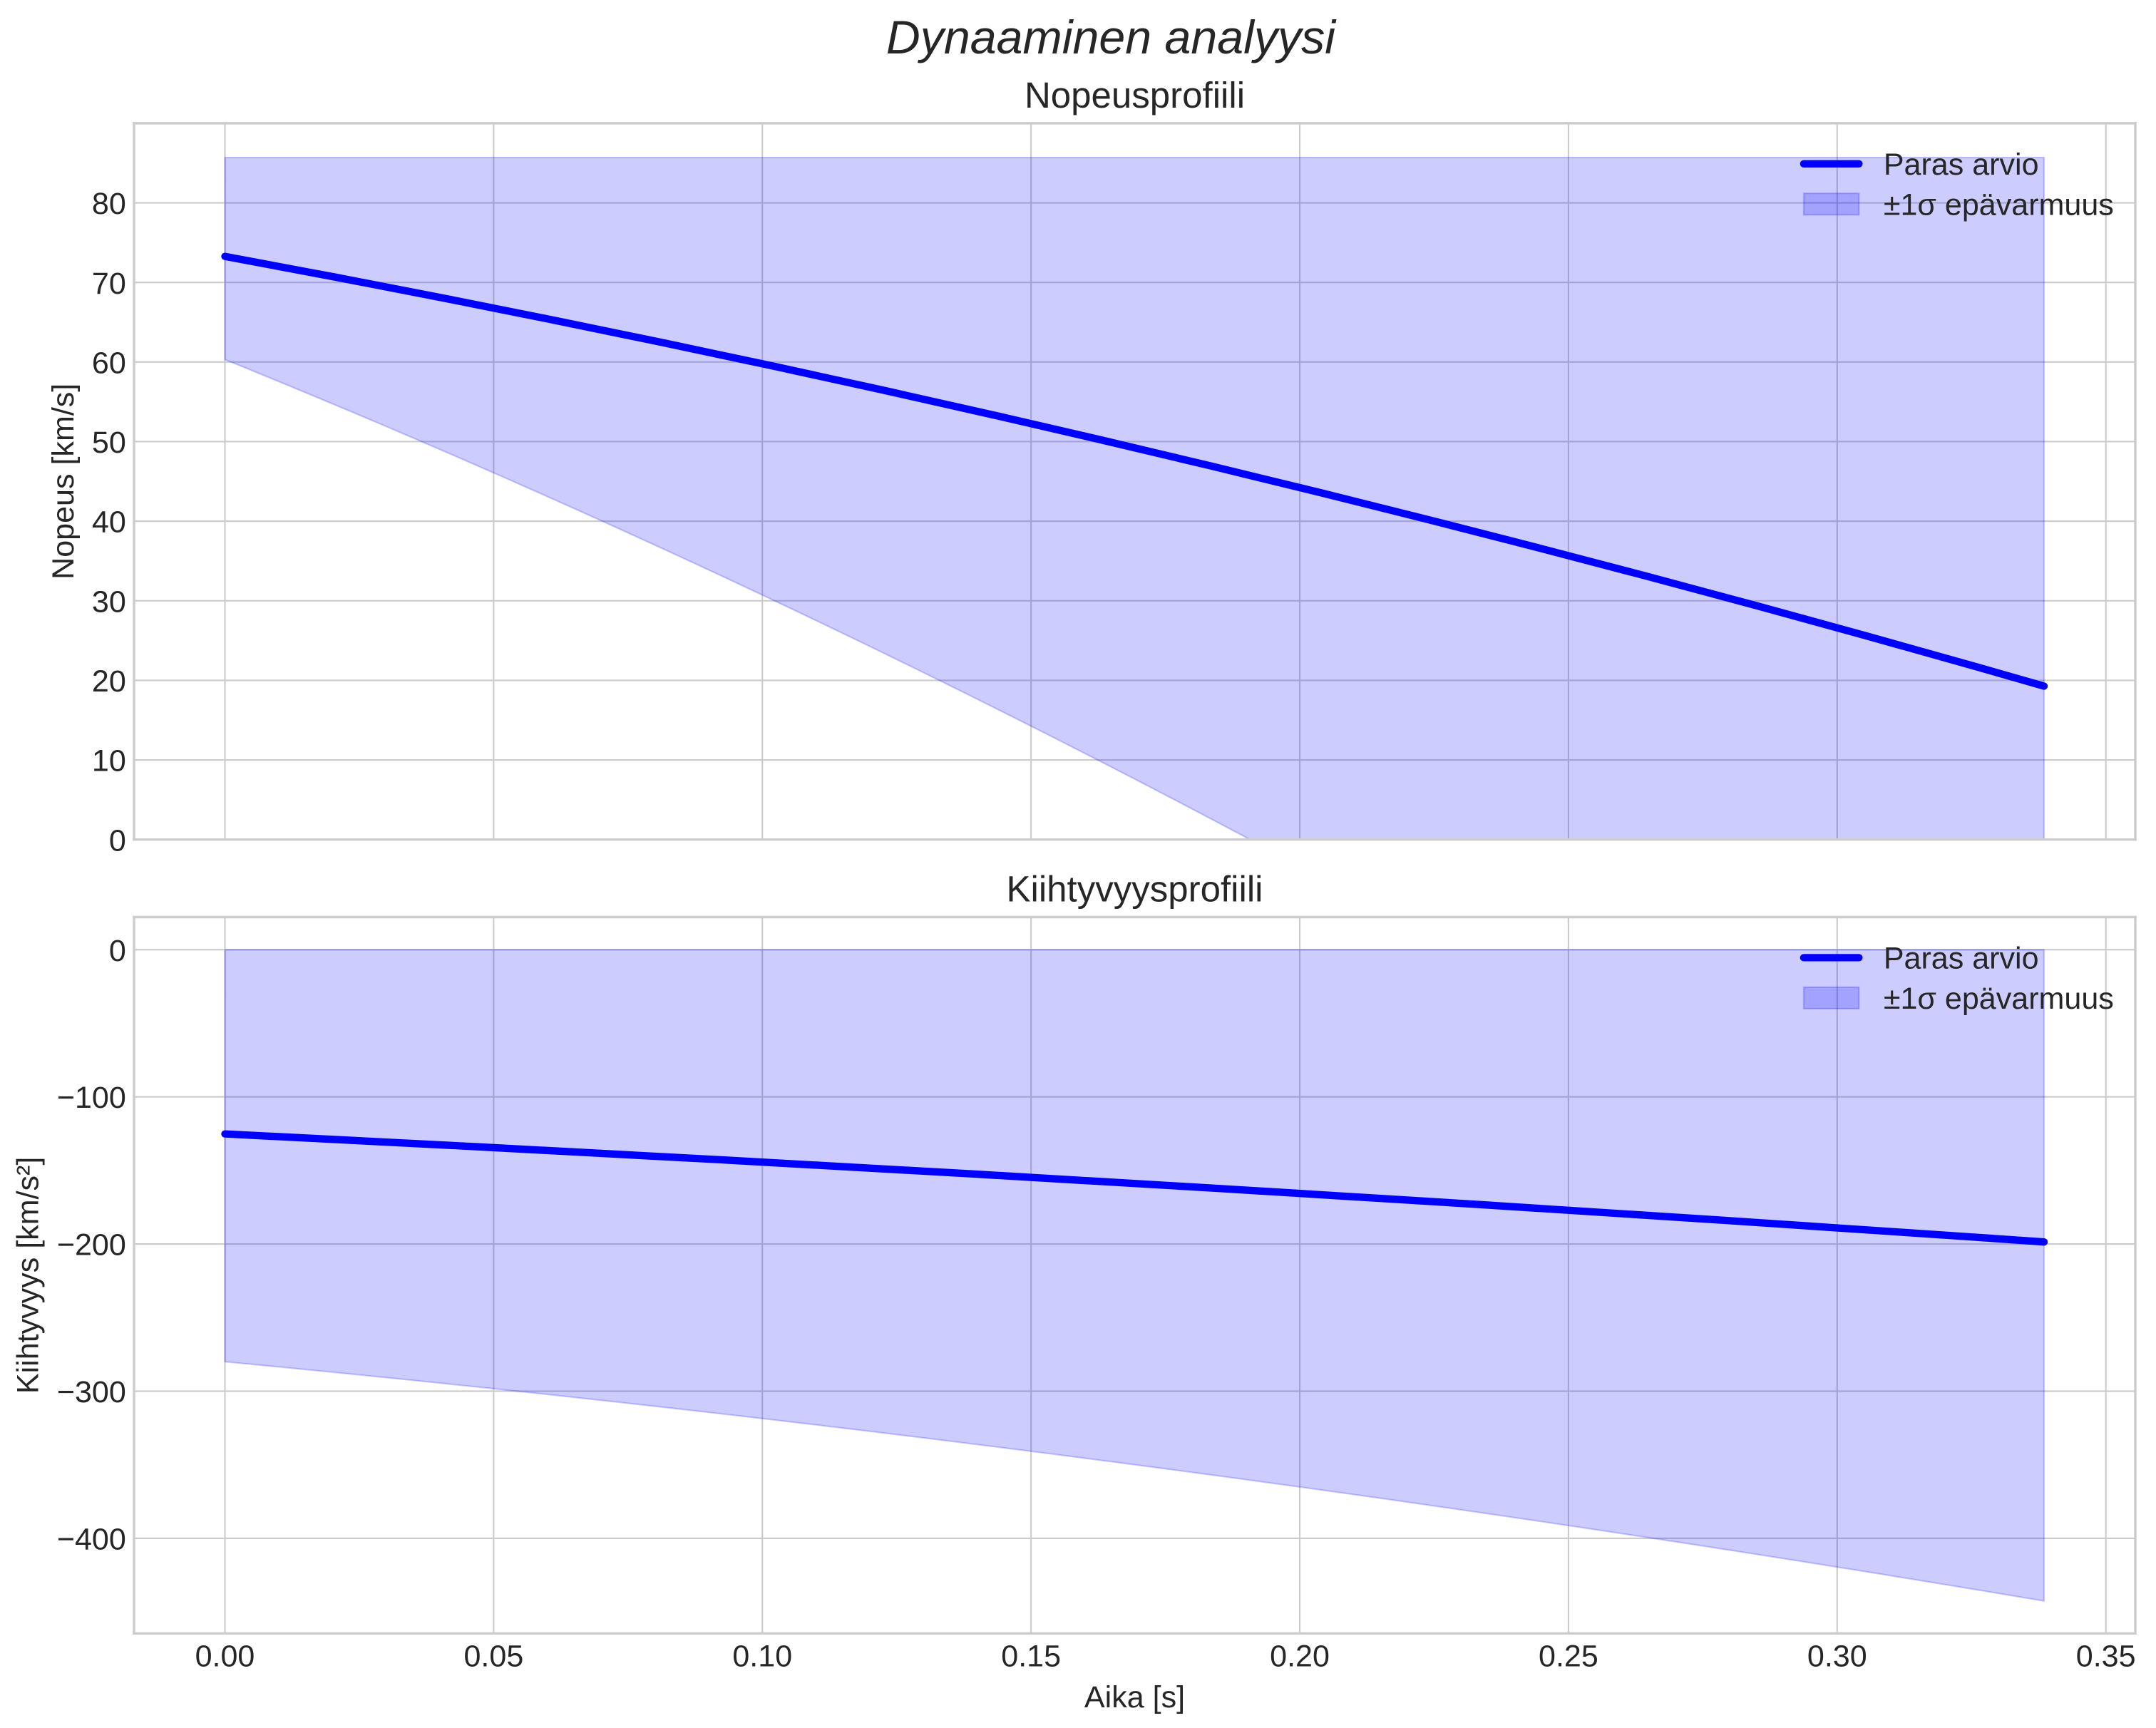 The height and width of the screenshot is (1728, 2156). I want to click on svg-text: 10, so click(109, 761).